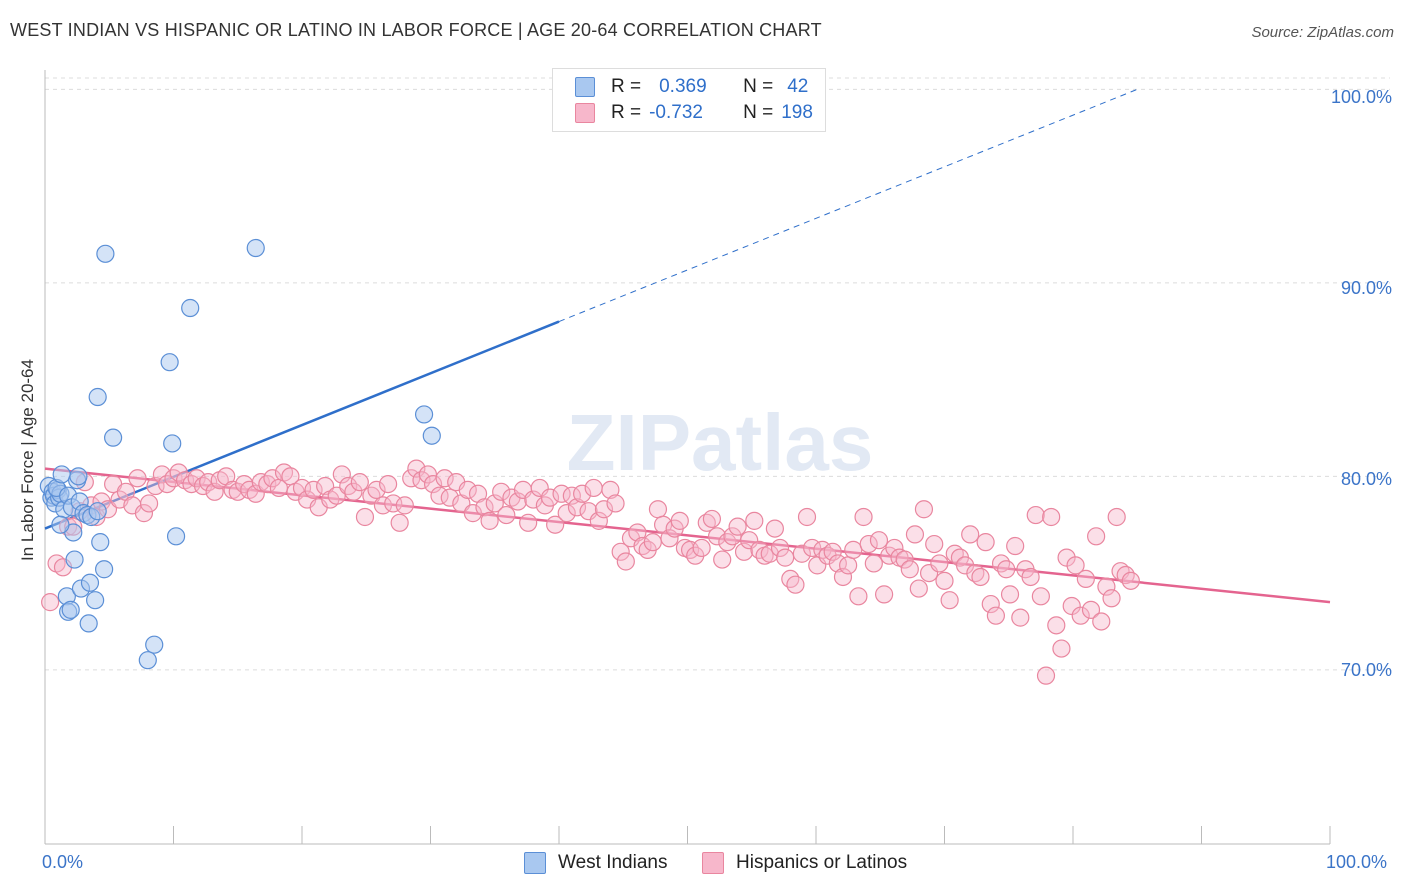 The width and height of the screenshot is (1406, 892). Describe the element at coordinates (27, 460) in the screenshot. I see `y-axis-label: In Labor Force | Age 20-64` at that location.